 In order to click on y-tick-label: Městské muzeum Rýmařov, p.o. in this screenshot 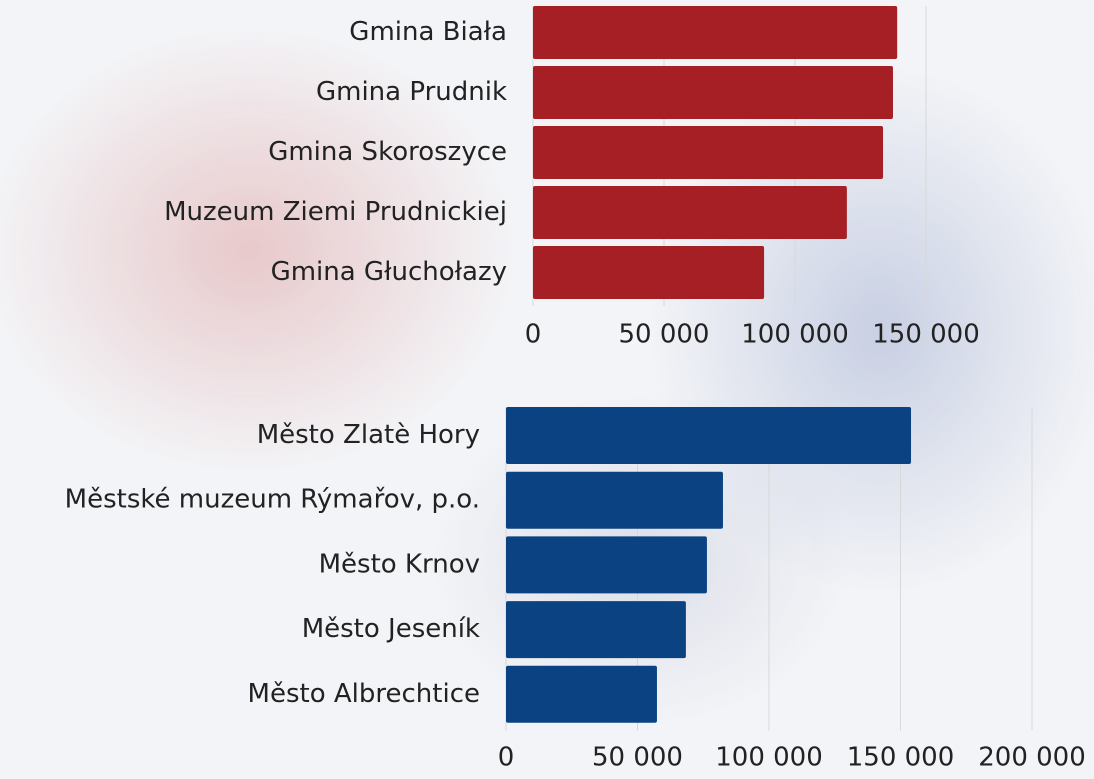, I will do `click(272, 500)`.